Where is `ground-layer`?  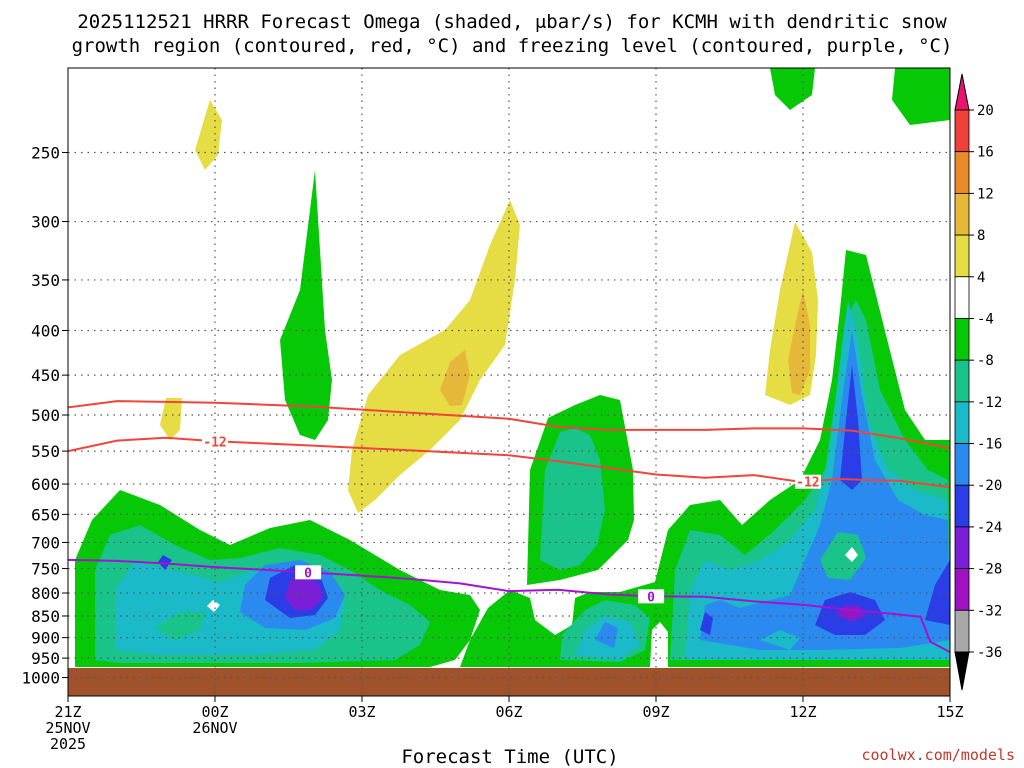 ground-layer is located at coordinates (509, 682).